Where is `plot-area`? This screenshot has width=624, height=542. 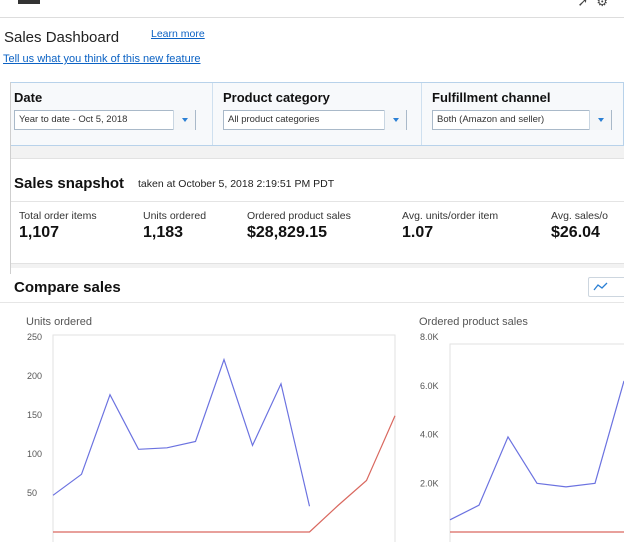
plot-area is located at coordinates (536, 442).